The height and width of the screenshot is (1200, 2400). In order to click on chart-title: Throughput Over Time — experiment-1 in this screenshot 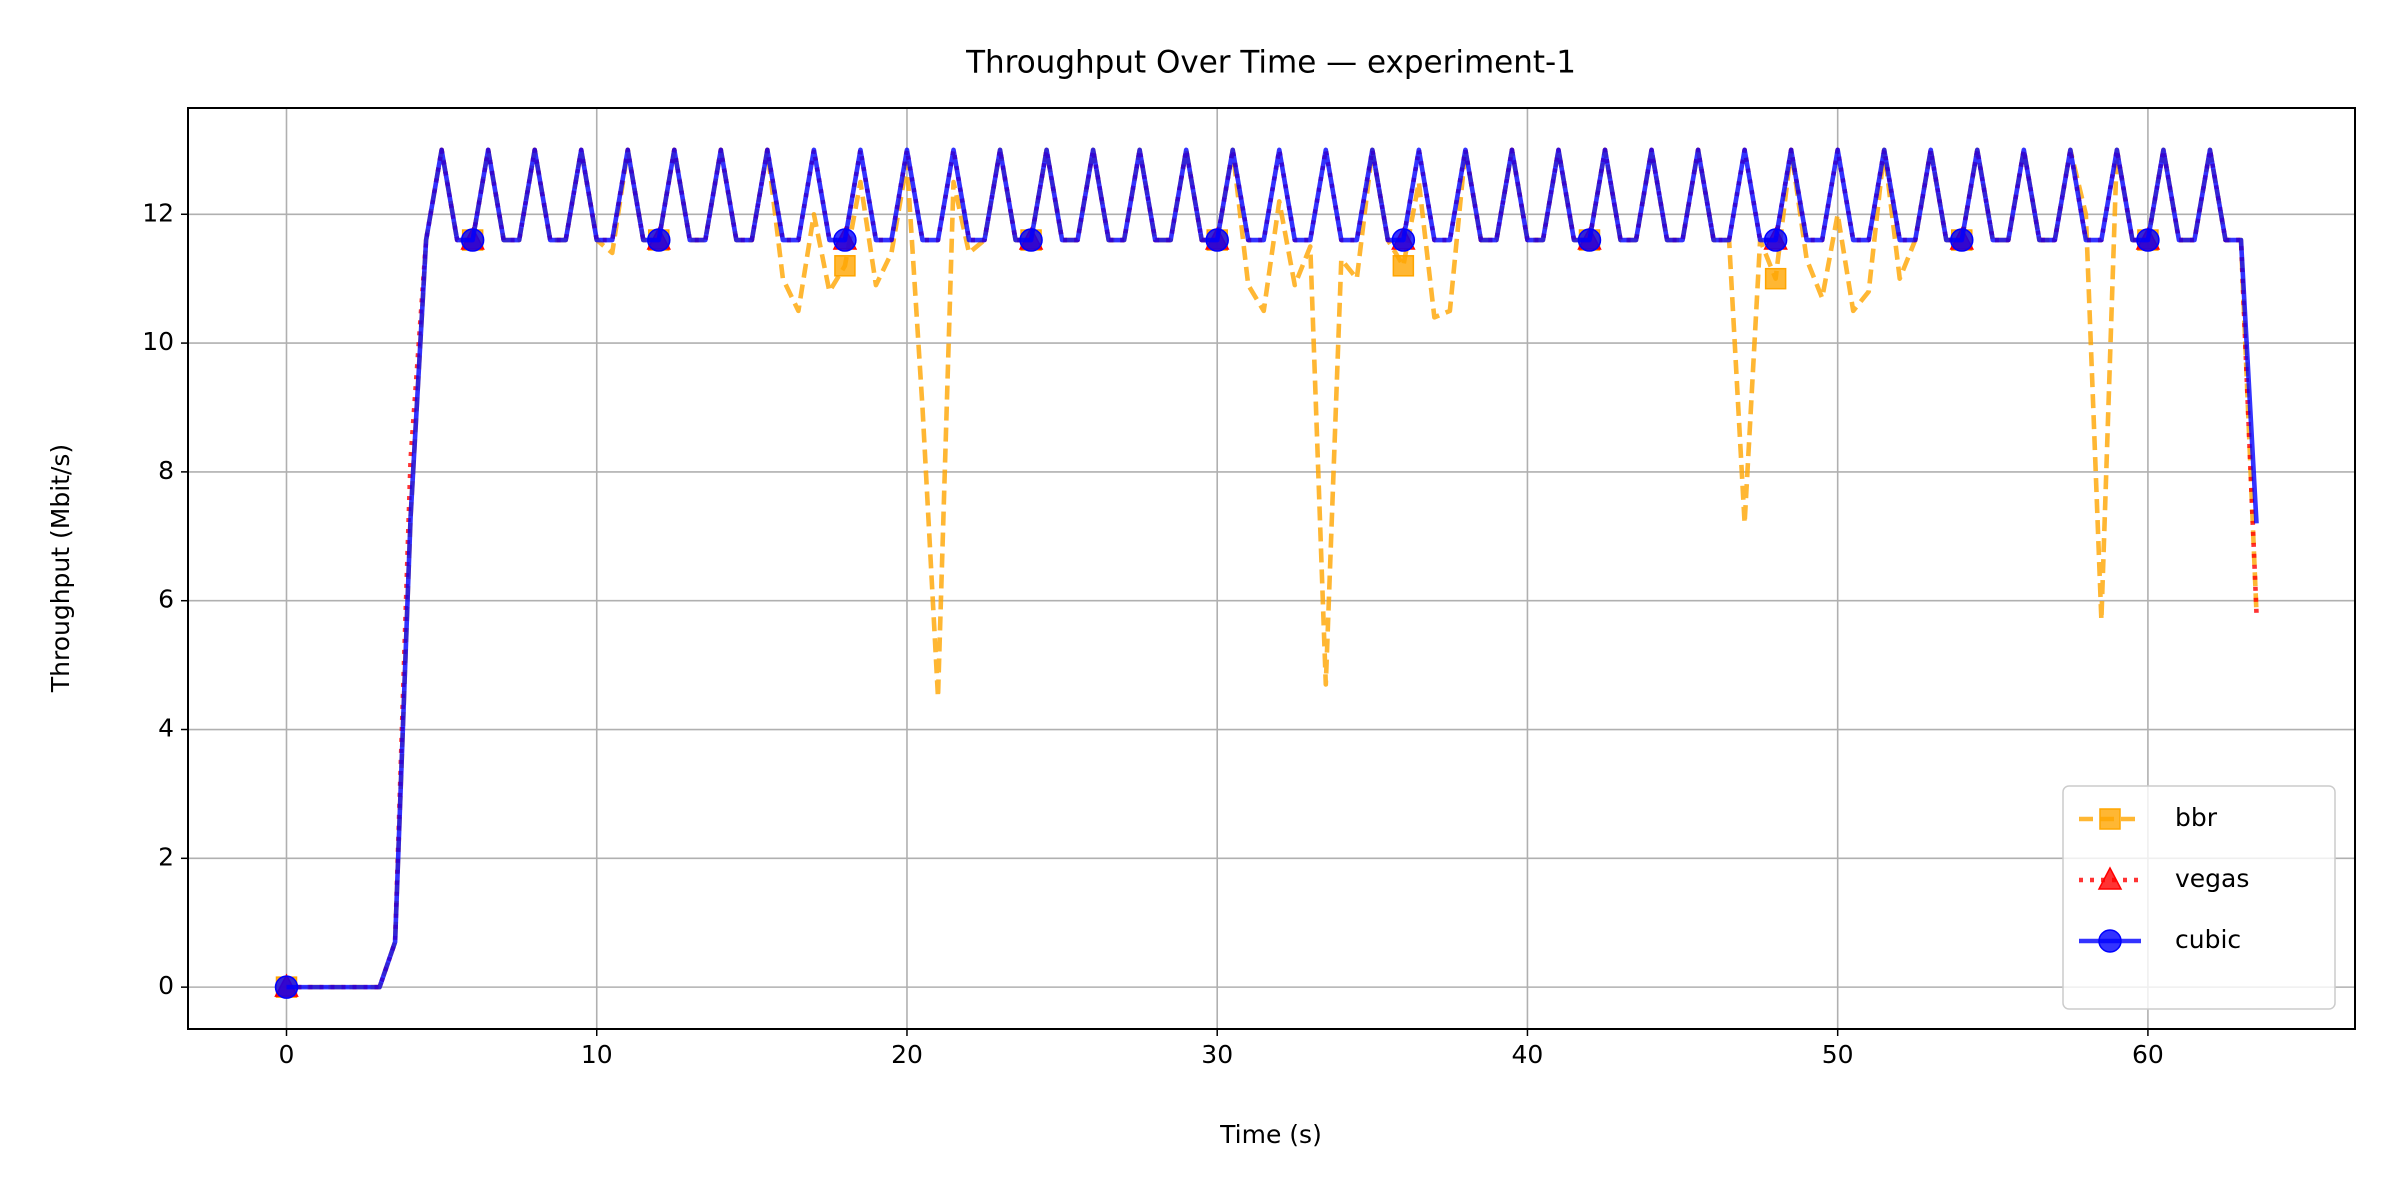, I will do `click(1270, 63)`.